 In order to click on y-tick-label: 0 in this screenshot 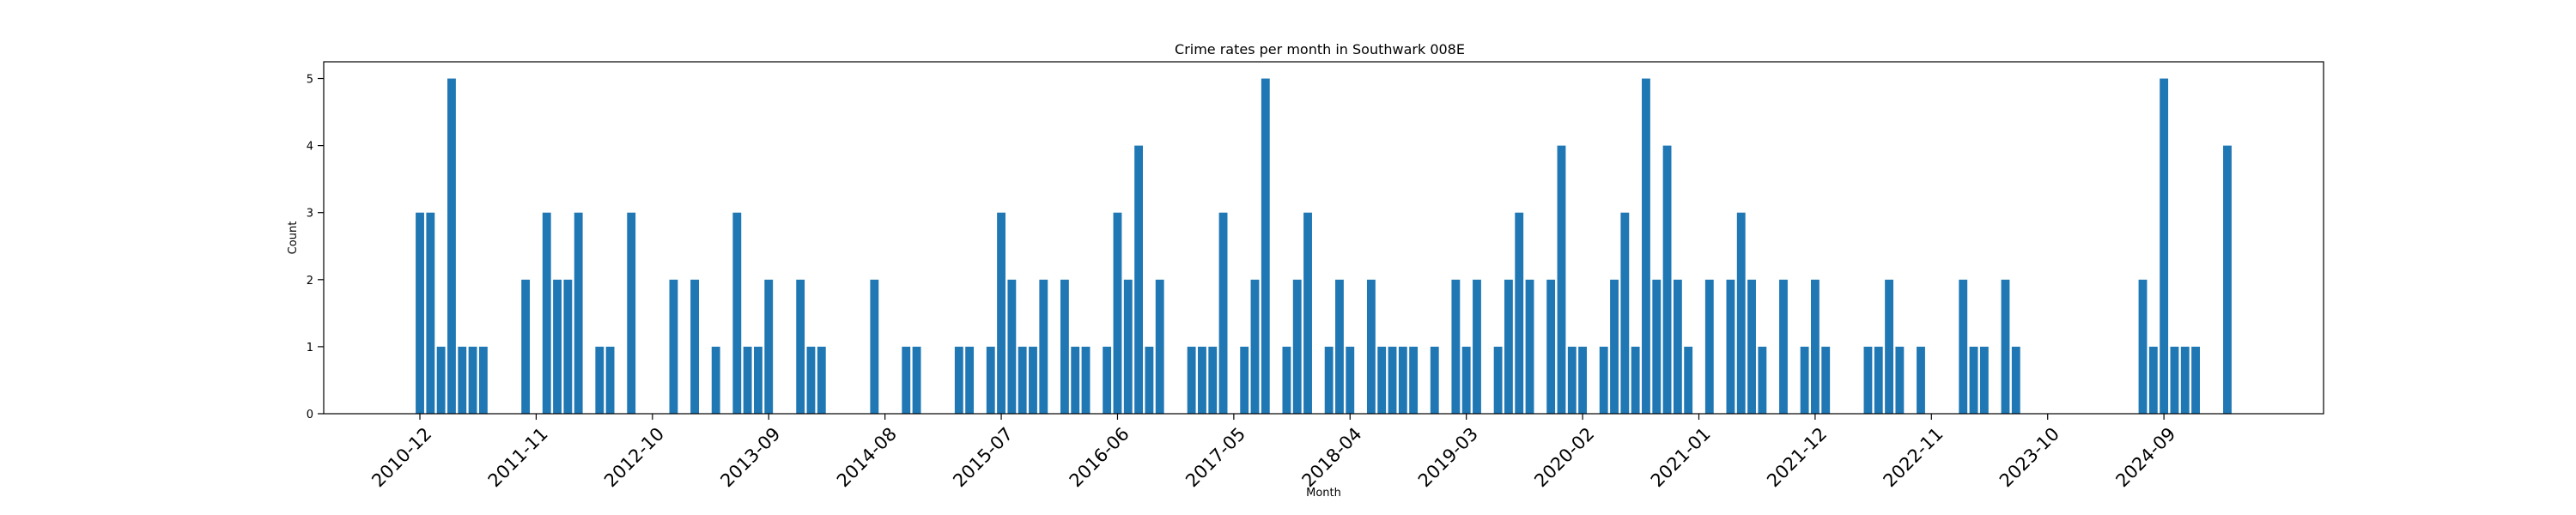, I will do `click(310, 415)`.